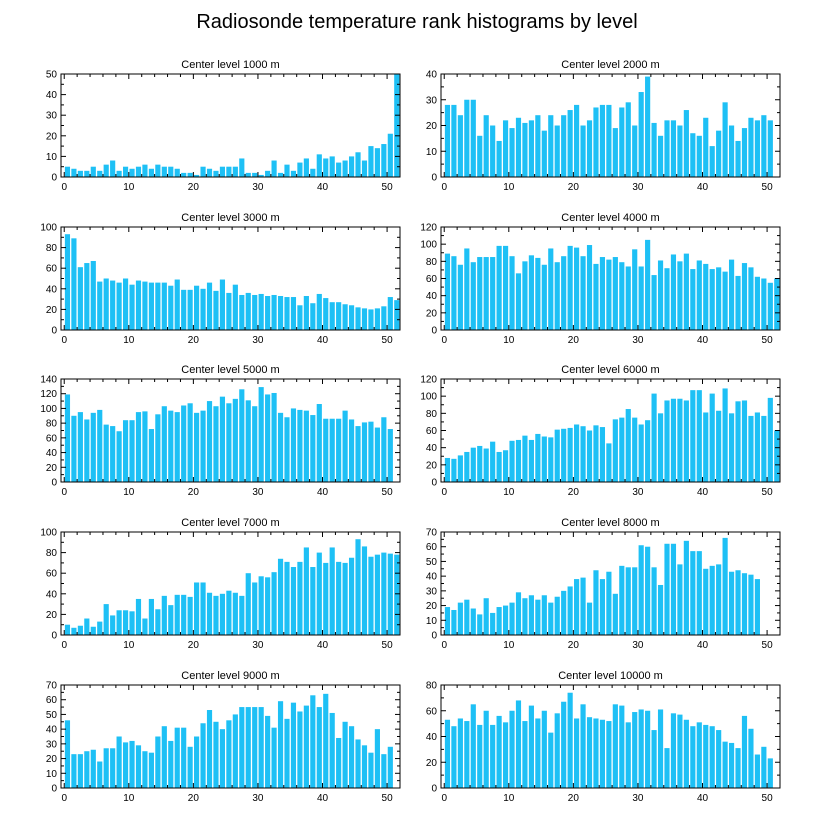  I want to click on panel-10: Center level 10000 m 0 10 20 30 40 50 0 20 40 60 80, so click(603, 737).